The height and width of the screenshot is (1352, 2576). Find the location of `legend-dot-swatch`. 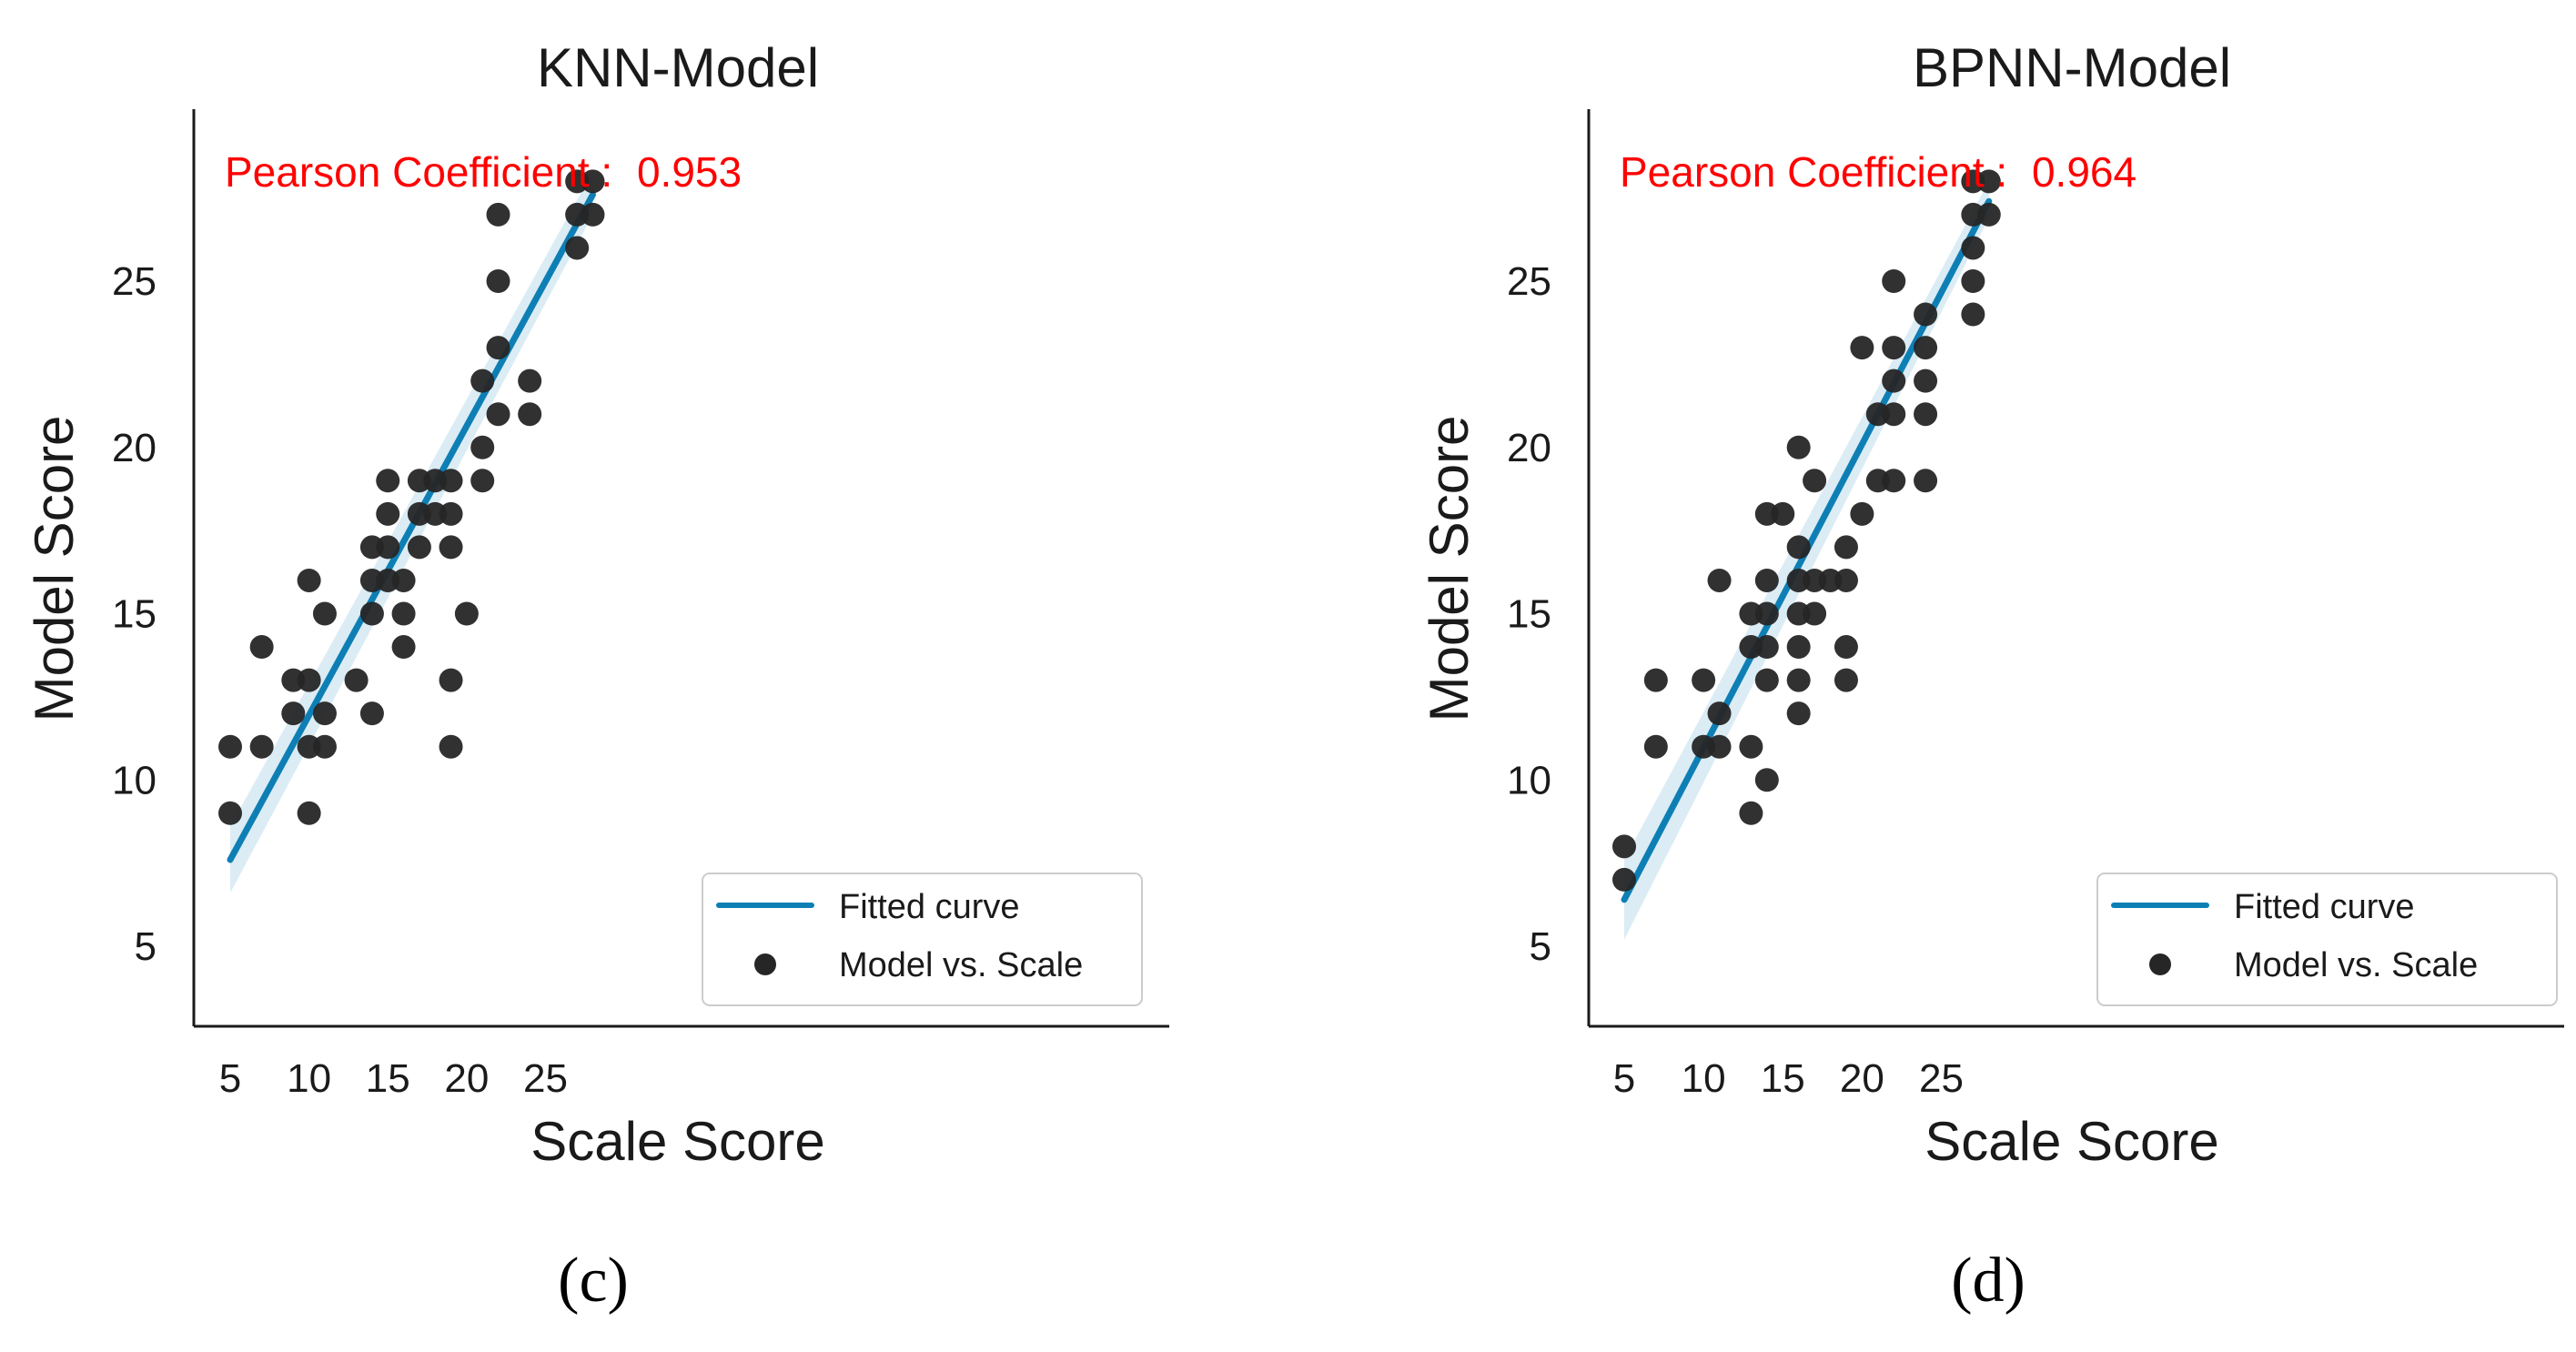

legend-dot-swatch is located at coordinates (2160, 964).